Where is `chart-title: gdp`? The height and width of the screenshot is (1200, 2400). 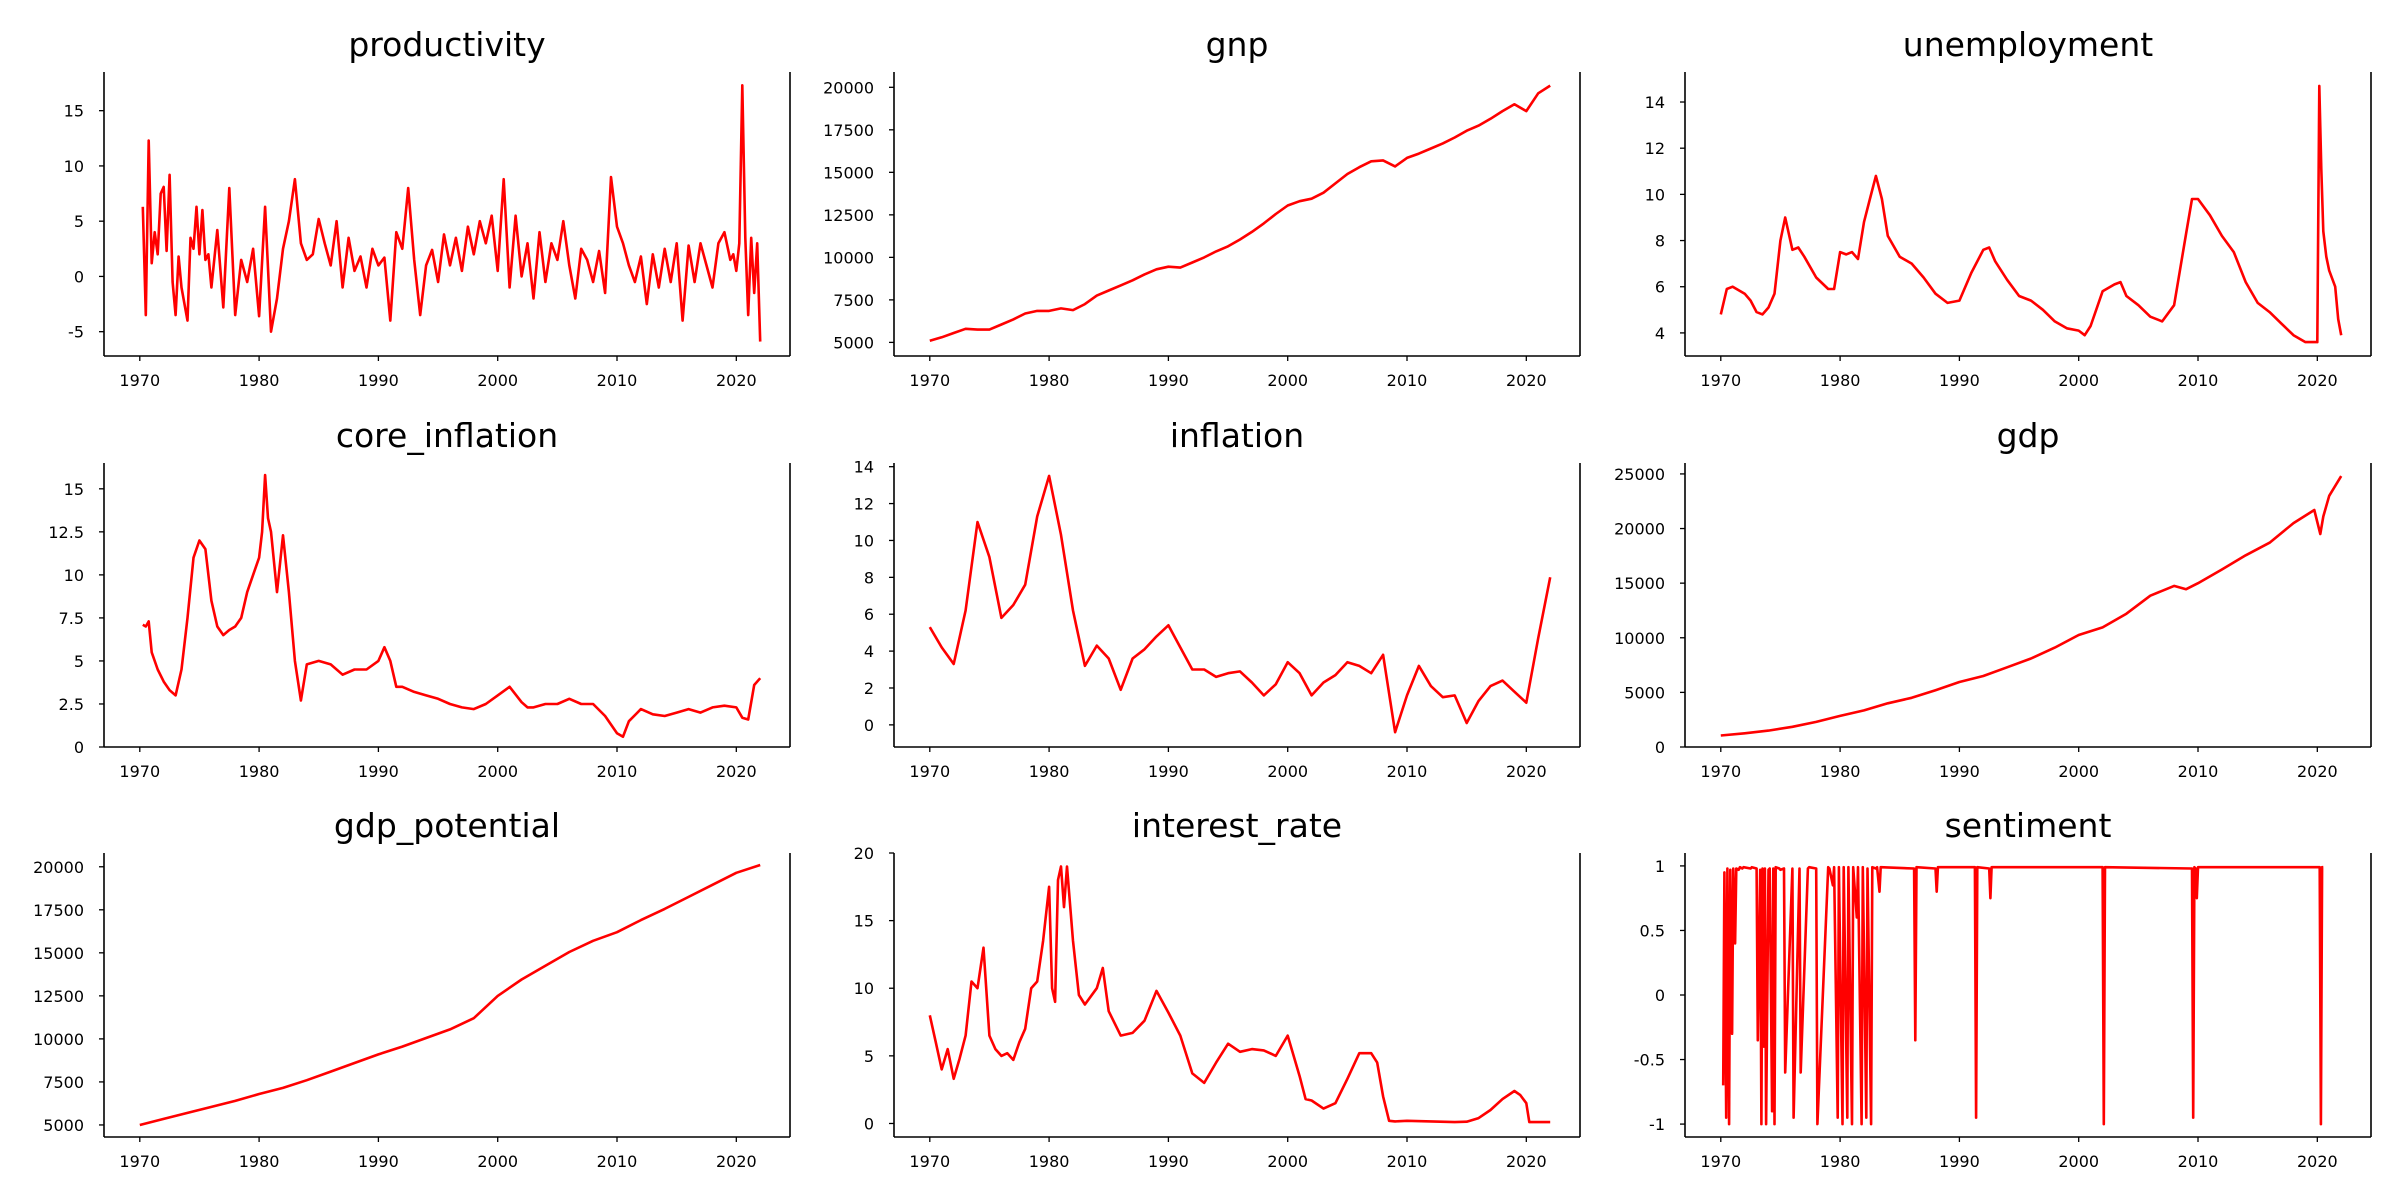
chart-title: gdp is located at coordinates (2028, 435).